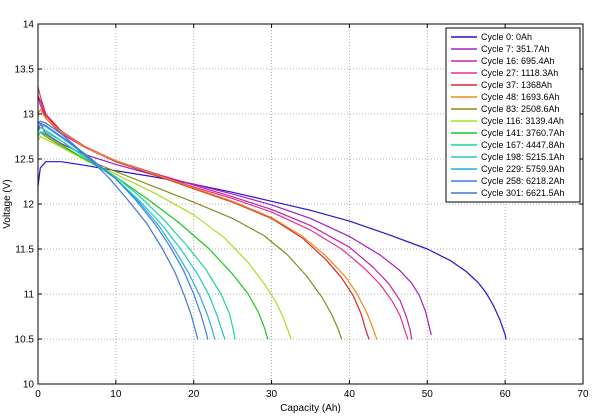 The width and height of the screenshot is (599, 419). What do you see at coordinates (25, 160) in the screenshot?
I see `y-tick-label: 12.5` at bounding box center [25, 160].